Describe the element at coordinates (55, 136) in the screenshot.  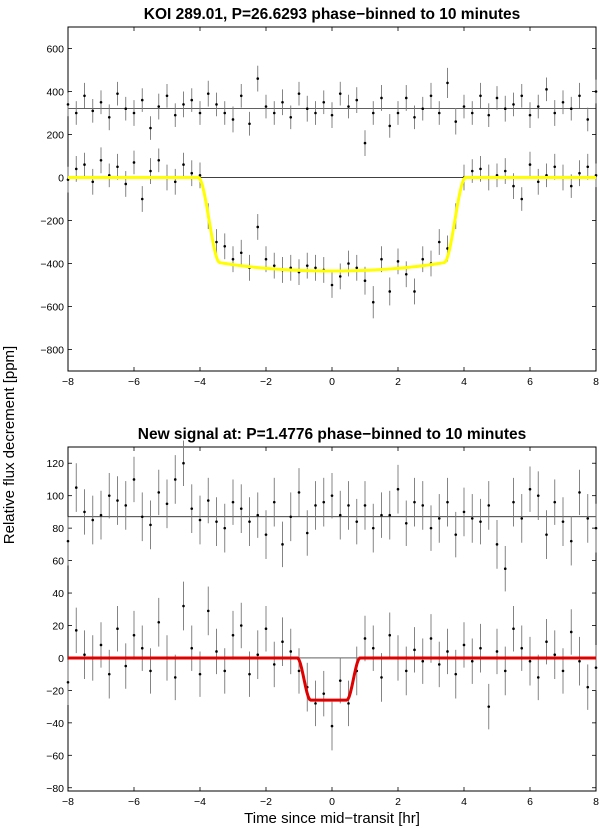
I see `y-tick-label: 200` at that location.